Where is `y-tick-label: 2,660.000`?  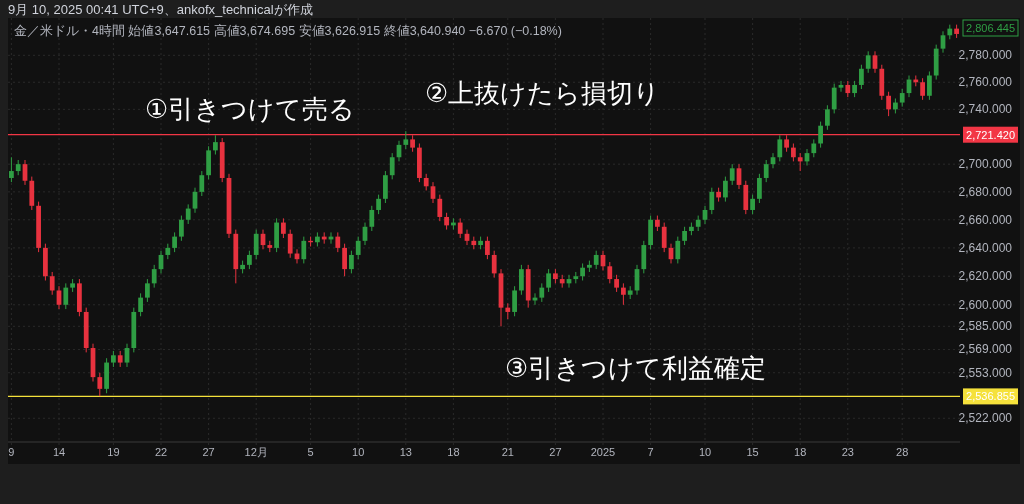
y-tick-label: 2,660.000 is located at coordinates (985, 219).